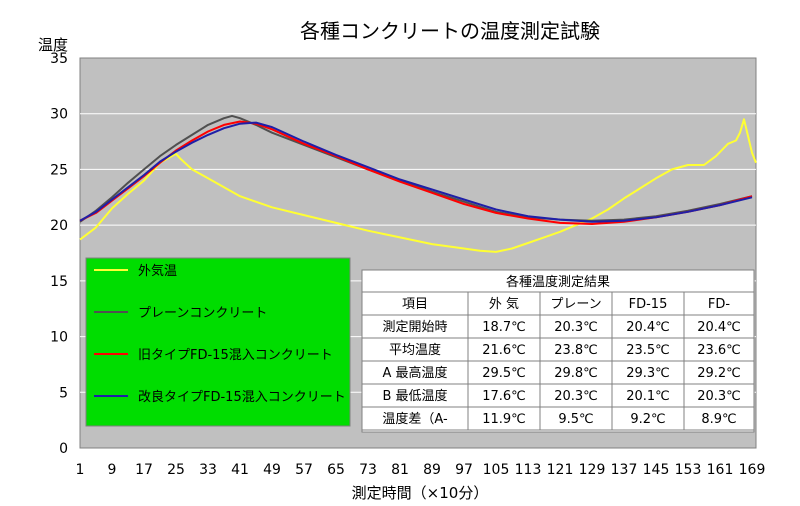 This screenshot has height=506, width=800. I want to click on legend-item: 外気温, so click(157, 271).